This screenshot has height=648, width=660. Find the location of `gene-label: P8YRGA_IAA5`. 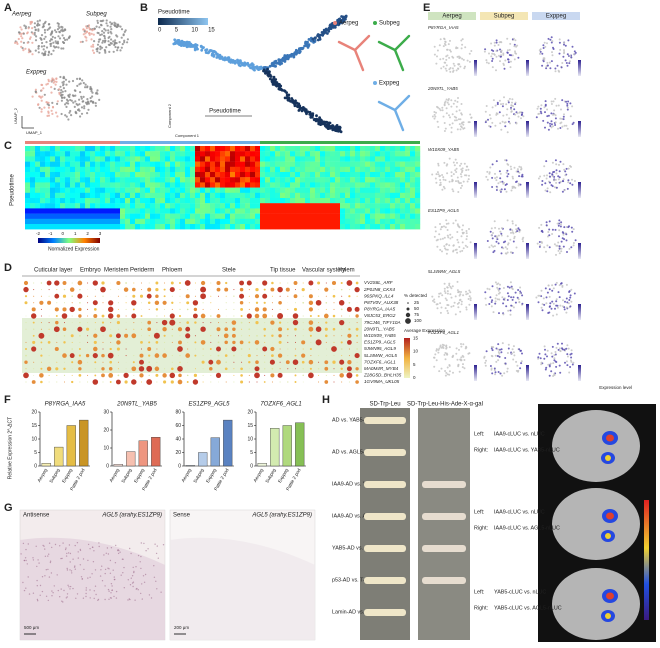

gene-label: P8YRGA_IAA5 is located at coordinates (380, 309).